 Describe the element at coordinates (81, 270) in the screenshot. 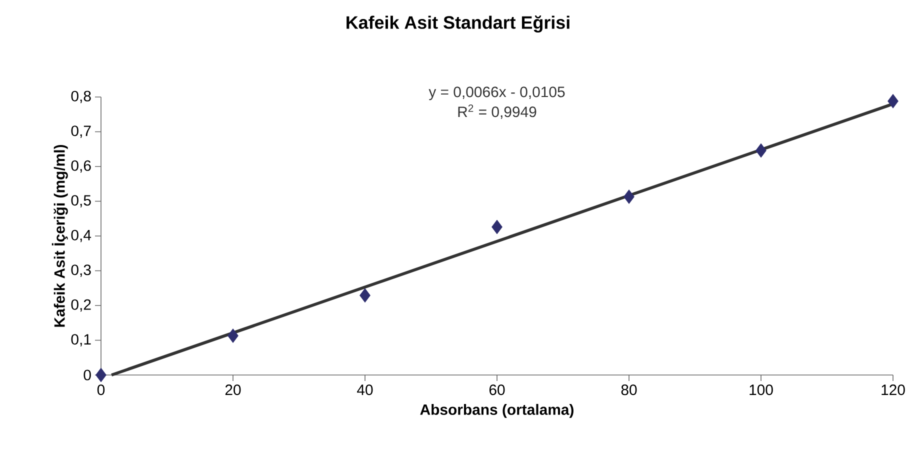

I see `y-tick-label: 0,3` at that location.